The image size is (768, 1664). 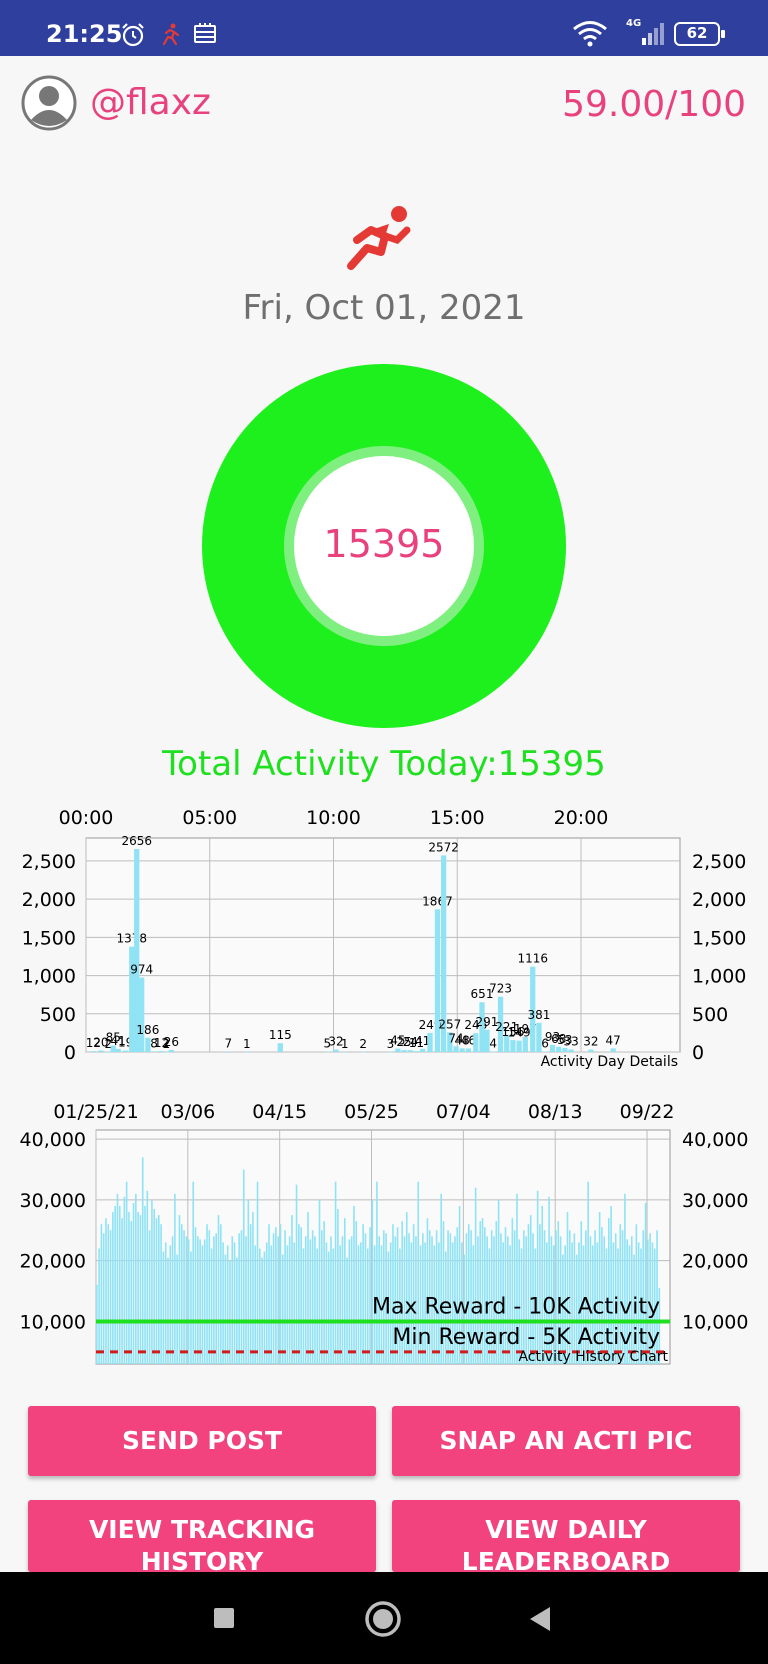 What do you see at coordinates (468, 1040) in the screenshot?
I see `day-bar-label: 46` at bounding box center [468, 1040].